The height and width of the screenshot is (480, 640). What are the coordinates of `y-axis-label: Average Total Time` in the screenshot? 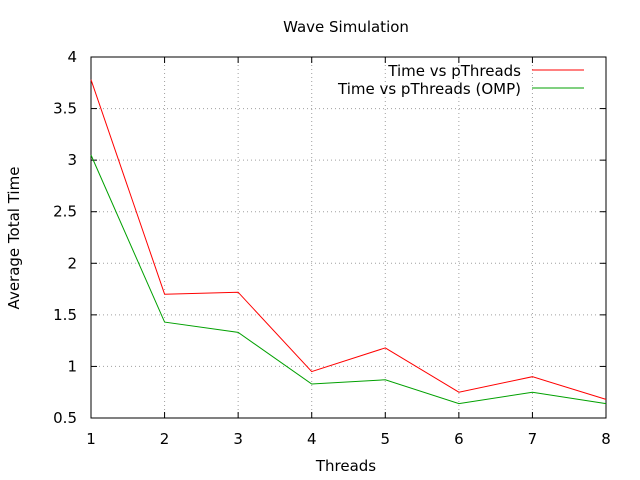 It's located at (14, 238).